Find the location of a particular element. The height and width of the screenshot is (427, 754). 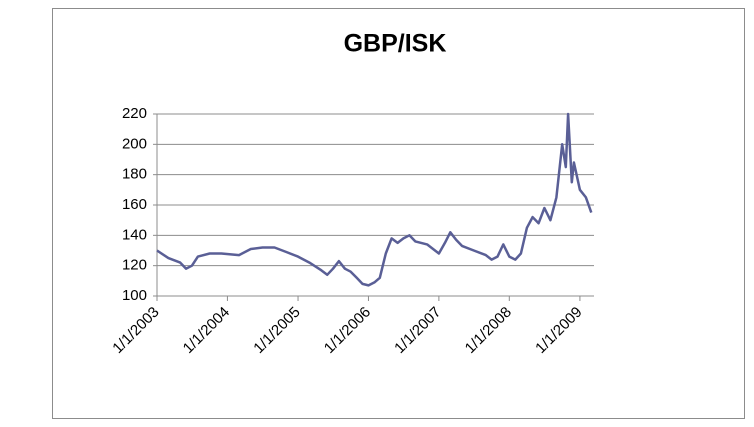

y-tick-label: 180 is located at coordinates (134, 174).